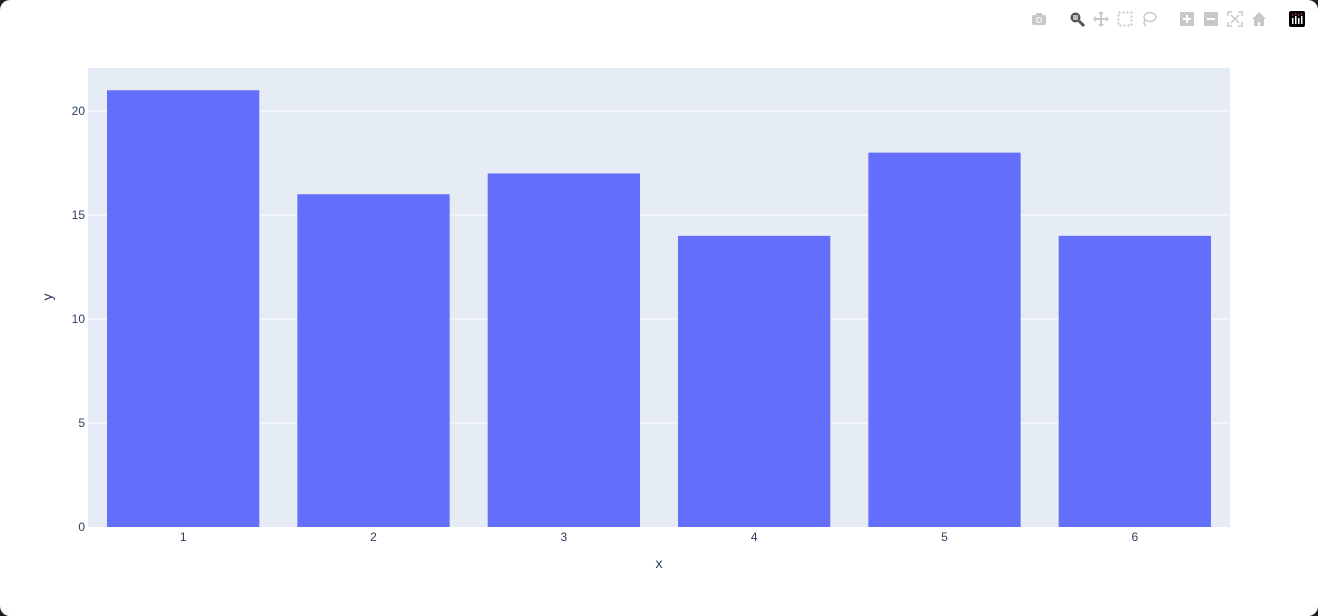  Describe the element at coordinates (1297, 19) in the screenshot. I see `plotly-logo-icon` at that location.